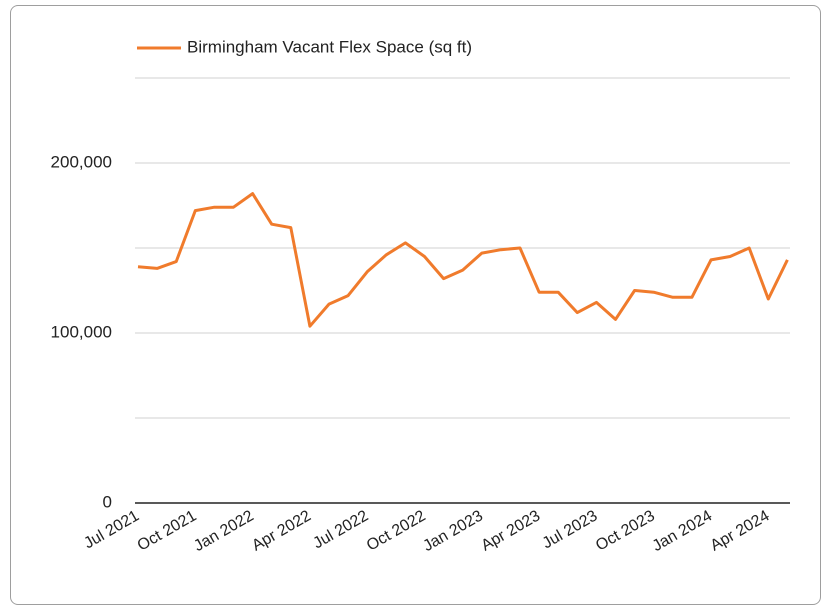  I want to click on y-tick-label: 100,000, so click(81, 331).